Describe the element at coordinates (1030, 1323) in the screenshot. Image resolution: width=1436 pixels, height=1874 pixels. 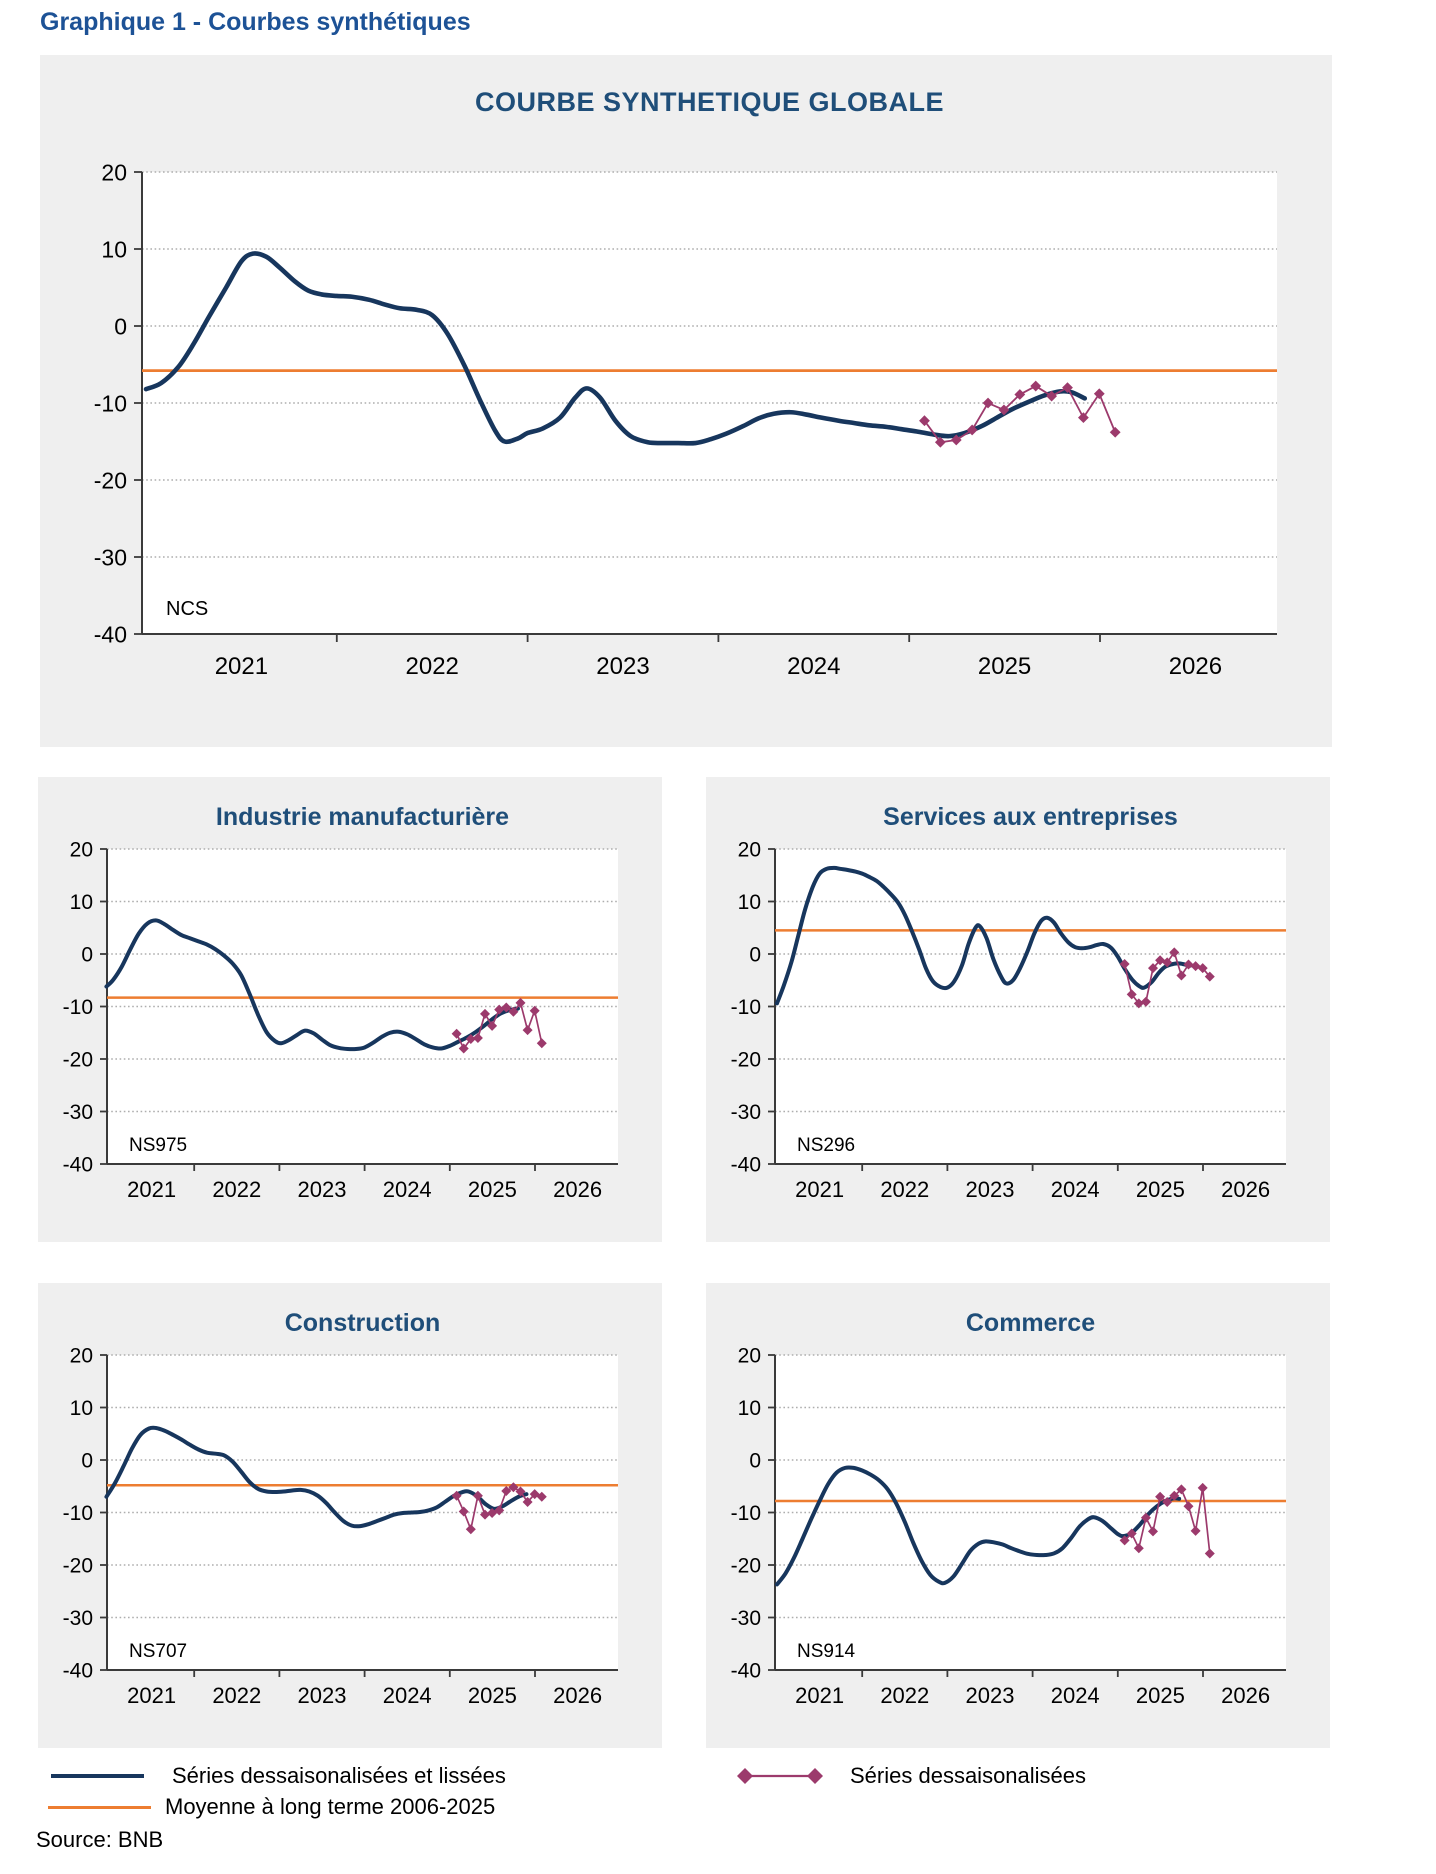
I see `commerce-chart-title: Commerce` at that location.